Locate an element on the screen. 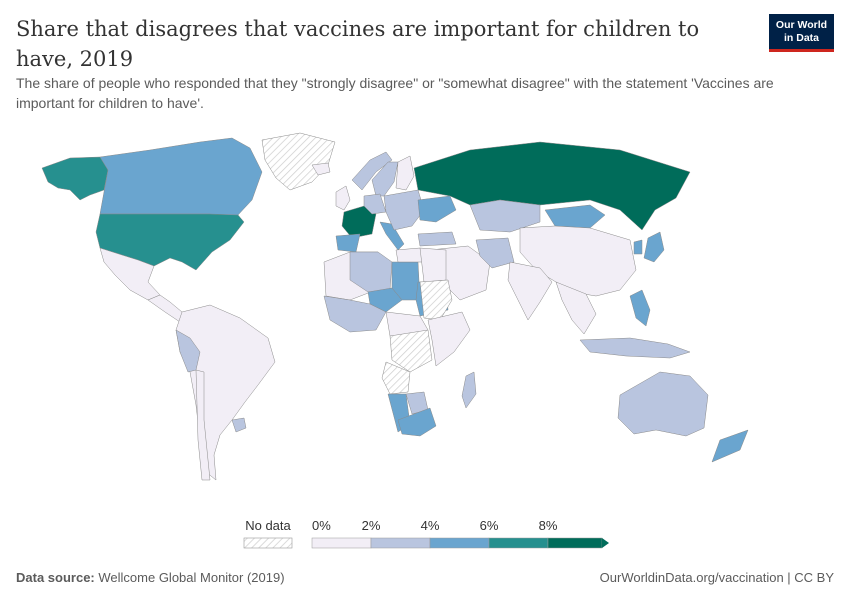  region-india is located at coordinates (530, 291).